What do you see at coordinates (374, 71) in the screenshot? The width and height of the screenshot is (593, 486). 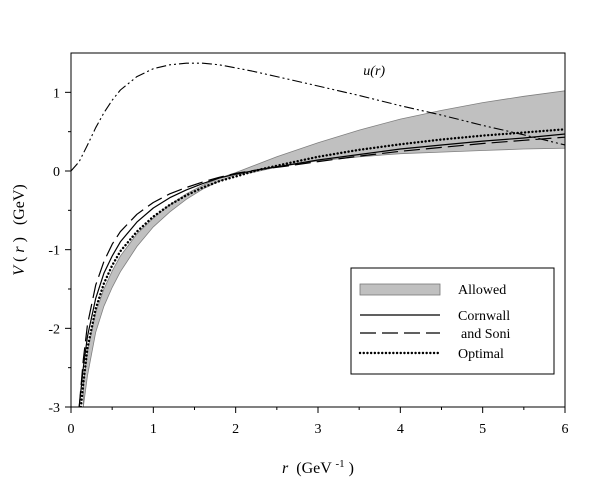 I see `u-r-annotation: u(r)` at bounding box center [374, 71].